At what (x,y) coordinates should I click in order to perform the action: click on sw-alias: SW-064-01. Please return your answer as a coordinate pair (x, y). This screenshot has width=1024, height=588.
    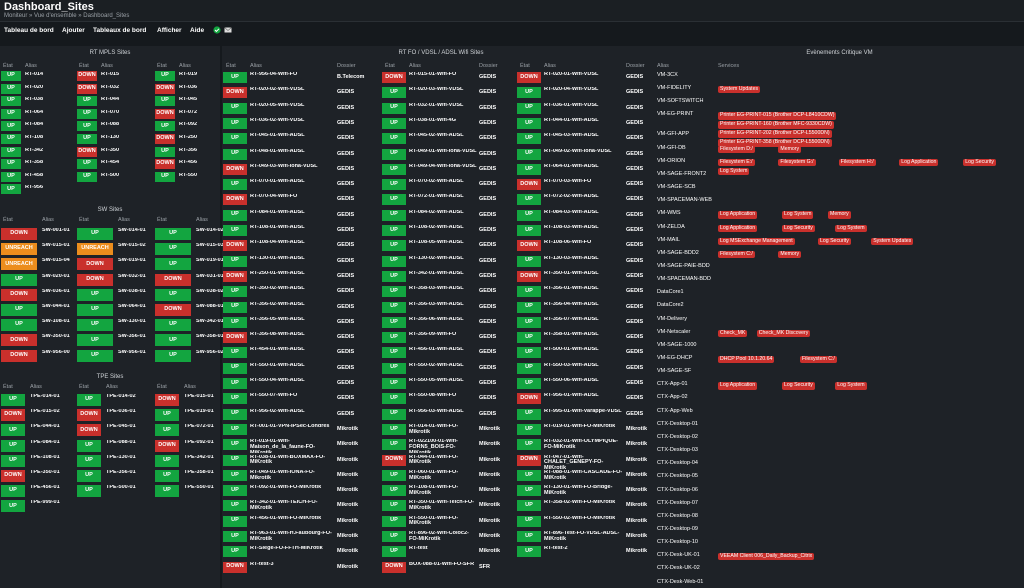
    Looking at the image, I should click on (132, 306).